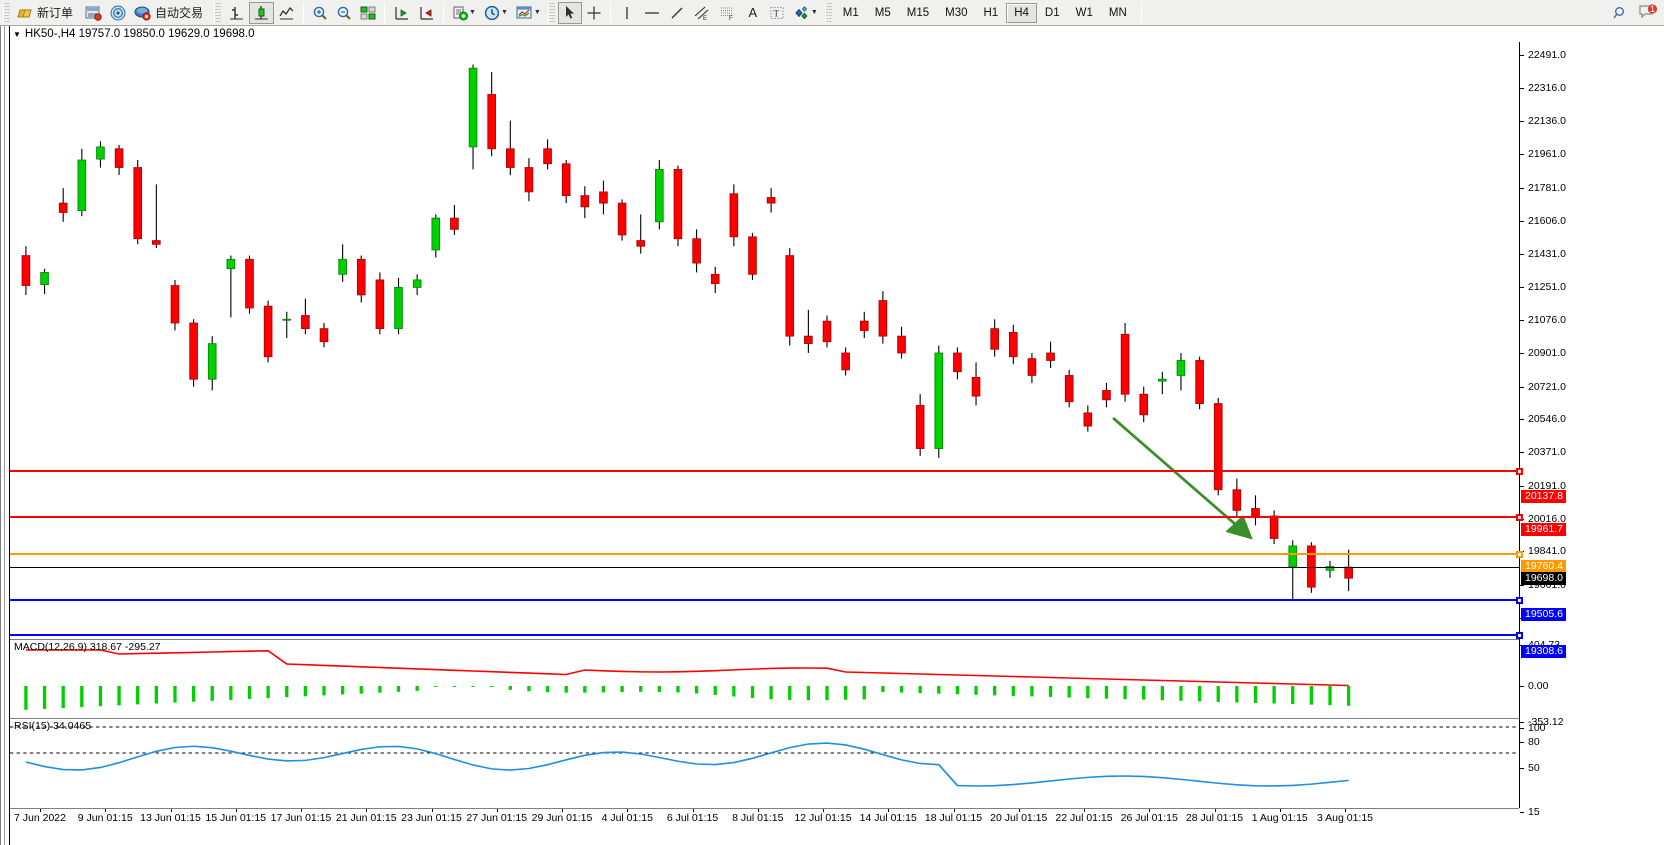  I want to click on channel-icon: E, so click(702, 13).